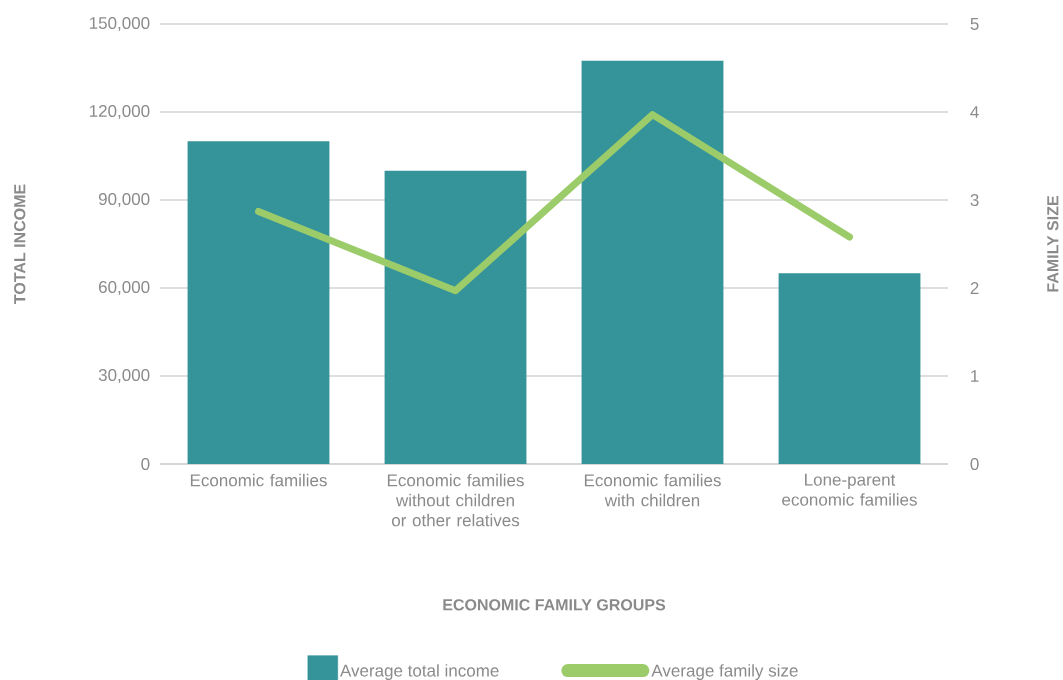 The width and height of the screenshot is (1063, 680). I want to click on y-tick-label: 0, so click(145, 464).